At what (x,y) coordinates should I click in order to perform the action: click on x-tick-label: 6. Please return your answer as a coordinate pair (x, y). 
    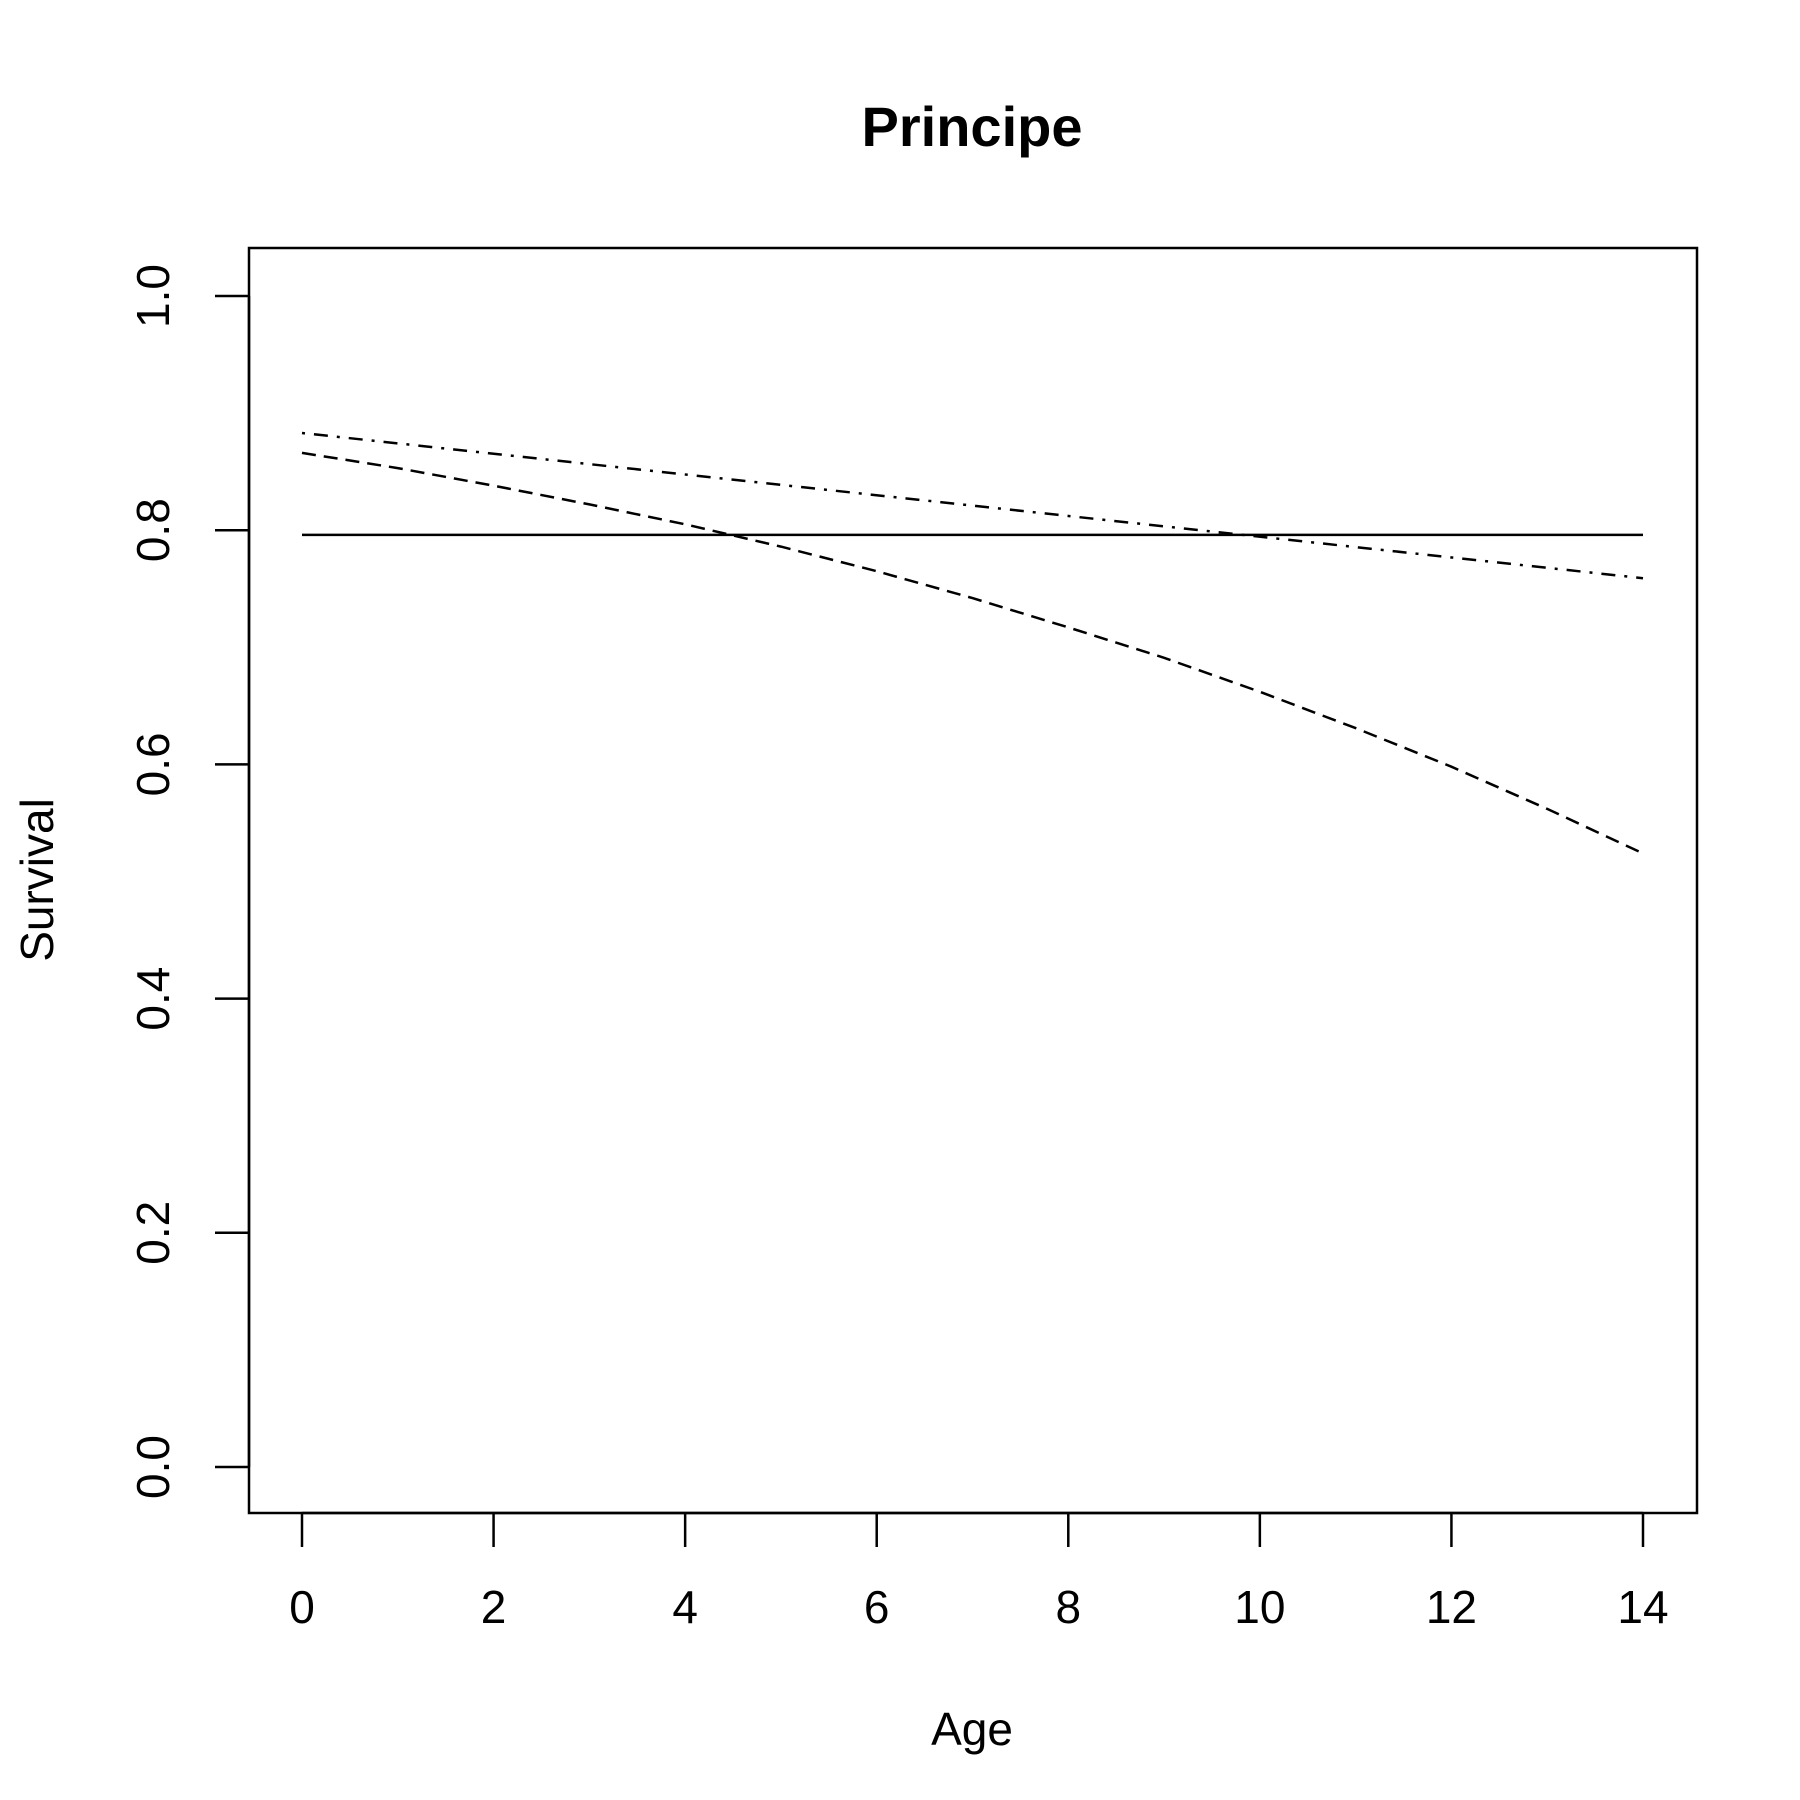
    Looking at the image, I should click on (877, 1607).